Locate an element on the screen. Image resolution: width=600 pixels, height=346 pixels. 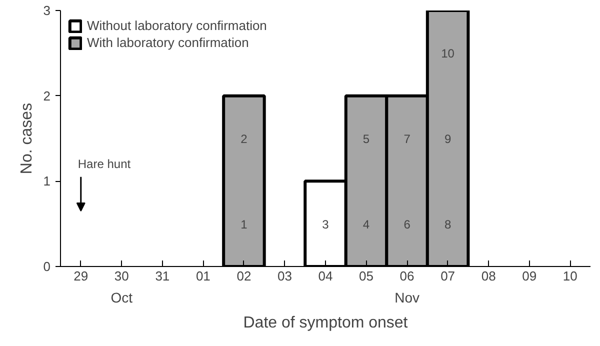
y-tick-label: 1 is located at coordinates (47, 181).